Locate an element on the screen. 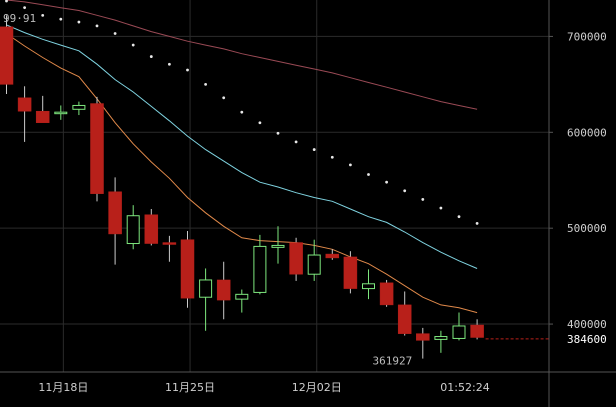 The image size is (616, 407). x-tick-label: 12月02日 is located at coordinates (317, 387).